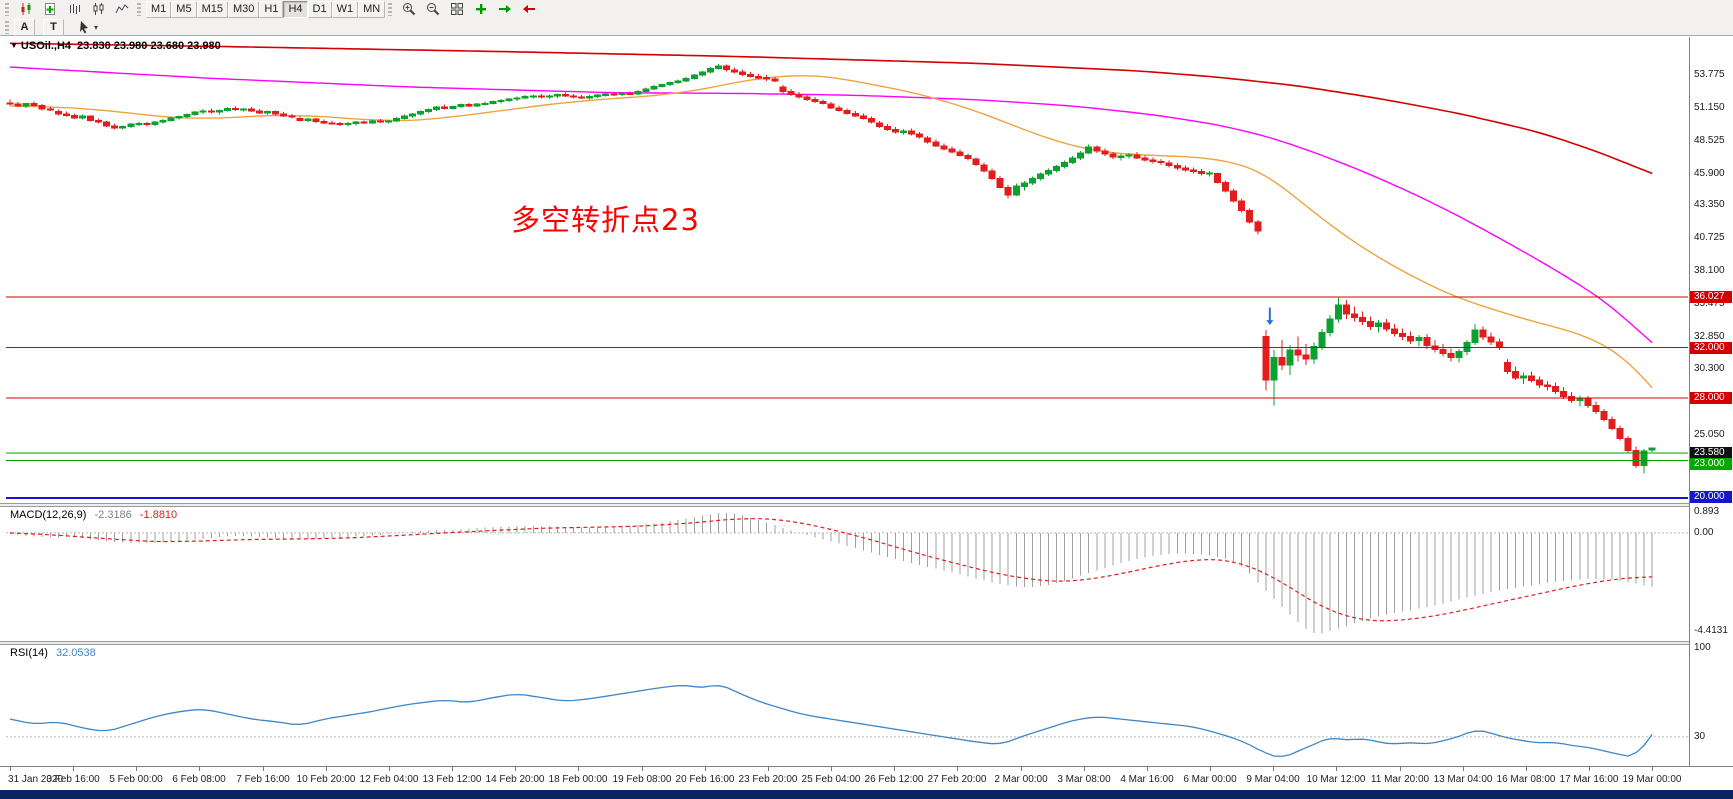  I want to click on indicators-button, so click(481, 9).